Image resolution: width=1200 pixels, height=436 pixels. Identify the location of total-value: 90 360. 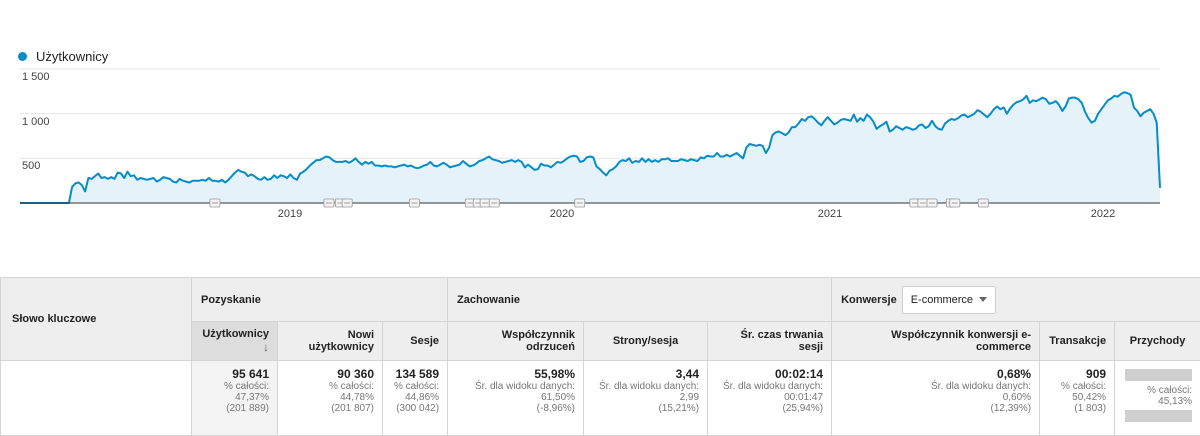
(328, 374).